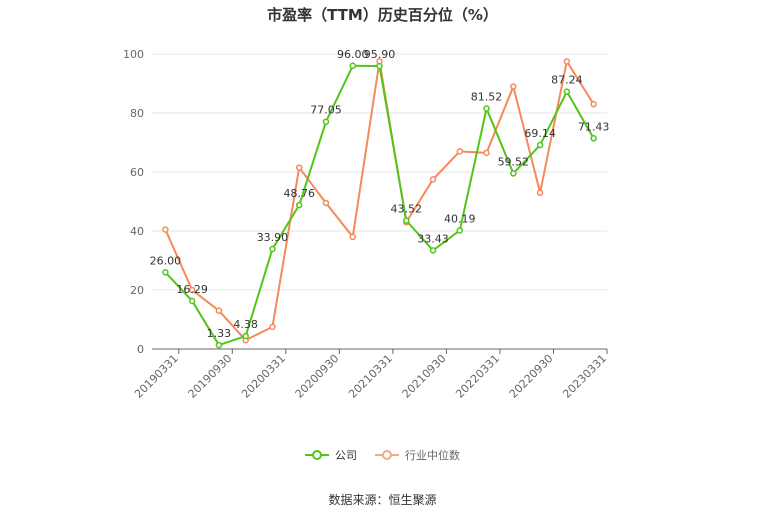 This screenshot has height=517, width=765. I want to click on y-tick-label: 0, so click(140, 349).